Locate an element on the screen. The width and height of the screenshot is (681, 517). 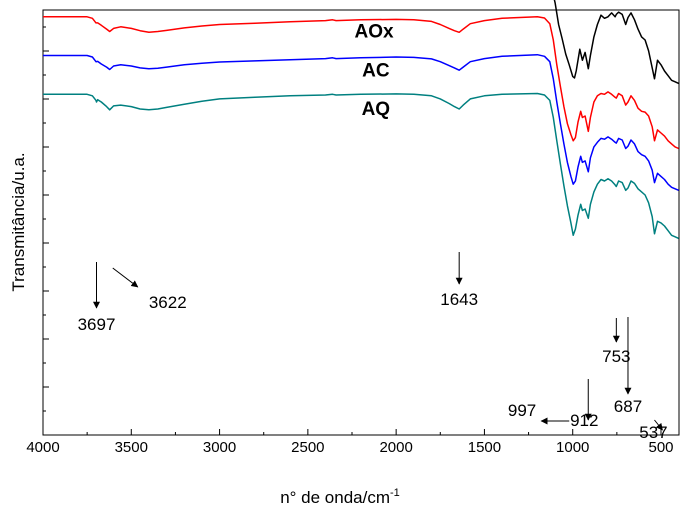
peak-label-687: 687 is located at coordinates (628, 406).